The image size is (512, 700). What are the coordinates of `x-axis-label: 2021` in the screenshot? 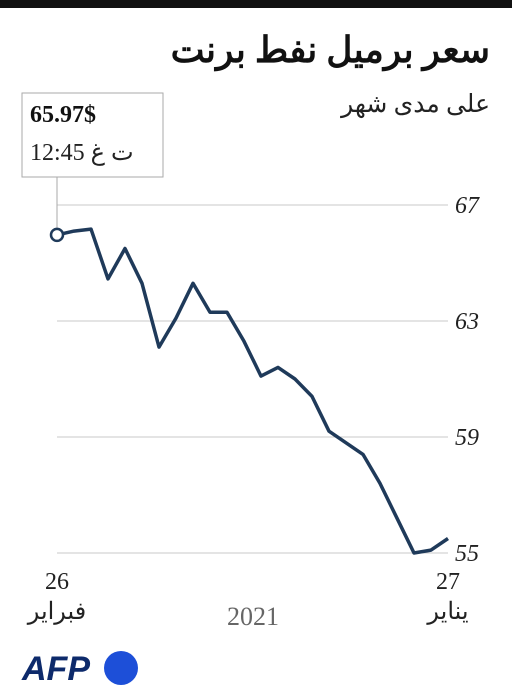 It's located at (253, 616).